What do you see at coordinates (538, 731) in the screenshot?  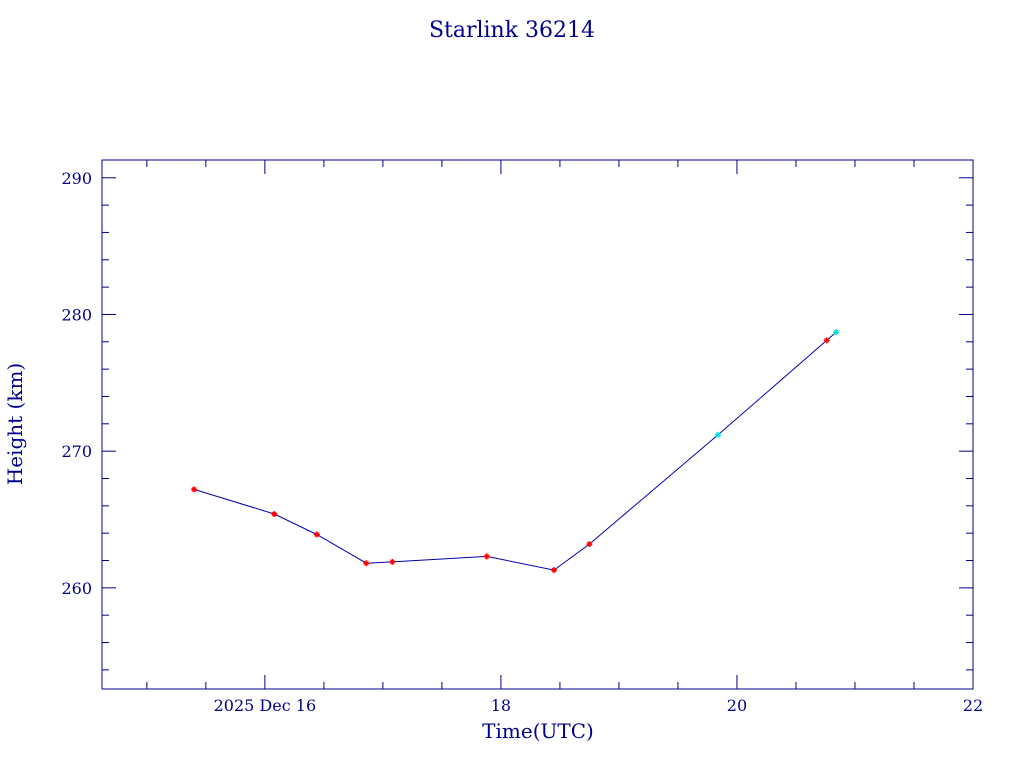 I see `x-axis-label: Time(UTC)` at bounding box center [538, 731].